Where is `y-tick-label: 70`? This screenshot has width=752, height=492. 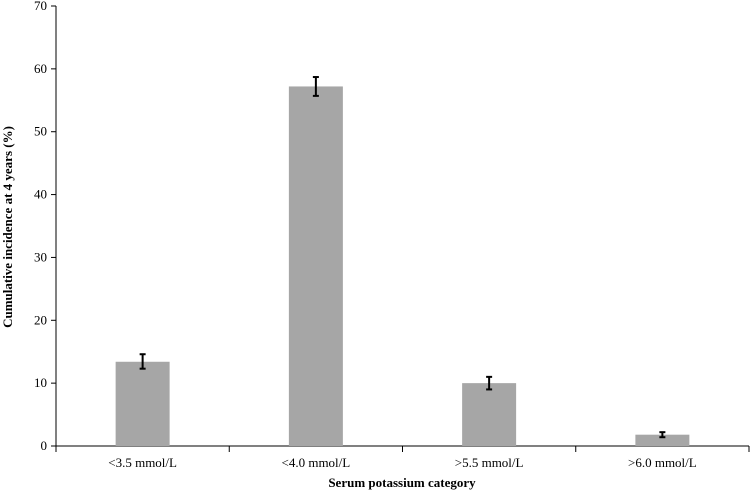 y-tick-label: 70 is located at coordinates (40, 6).